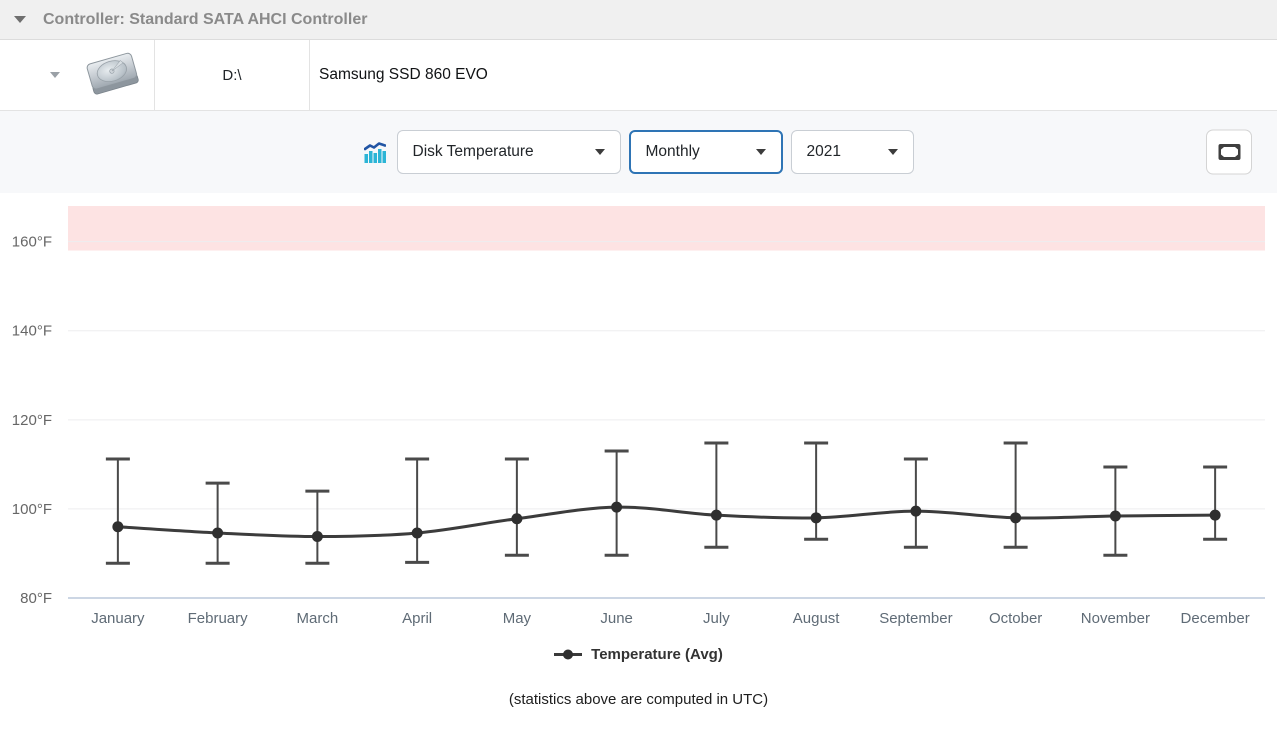 The width and height of the screenshot is (1277, 737). Describe the element at coordinates (32, 242) in the screenshot. I see `y-axis-label: 160°F` at that location.